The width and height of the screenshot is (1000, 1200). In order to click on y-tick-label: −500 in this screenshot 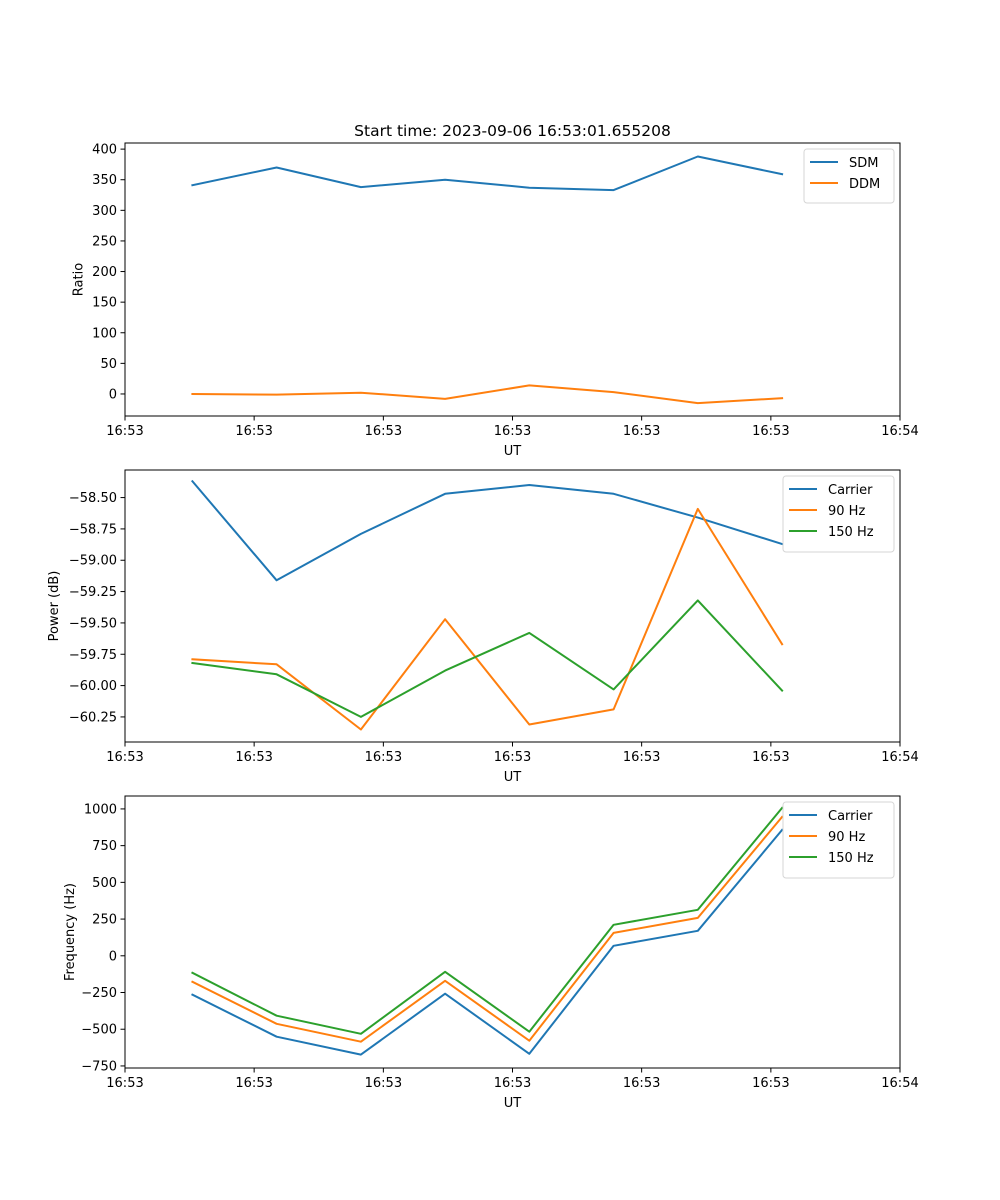, I will do `click(99, 1030)`.